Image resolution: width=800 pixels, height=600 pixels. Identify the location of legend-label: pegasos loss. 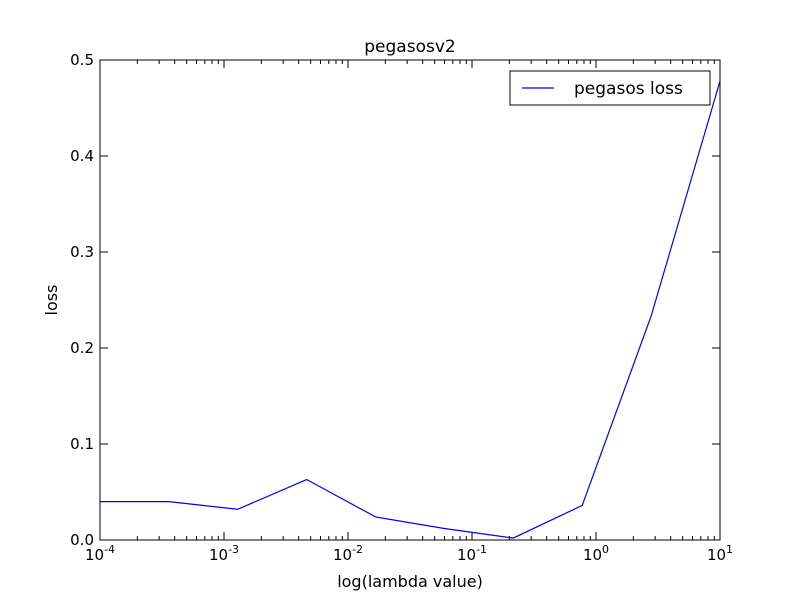
(628, 89).